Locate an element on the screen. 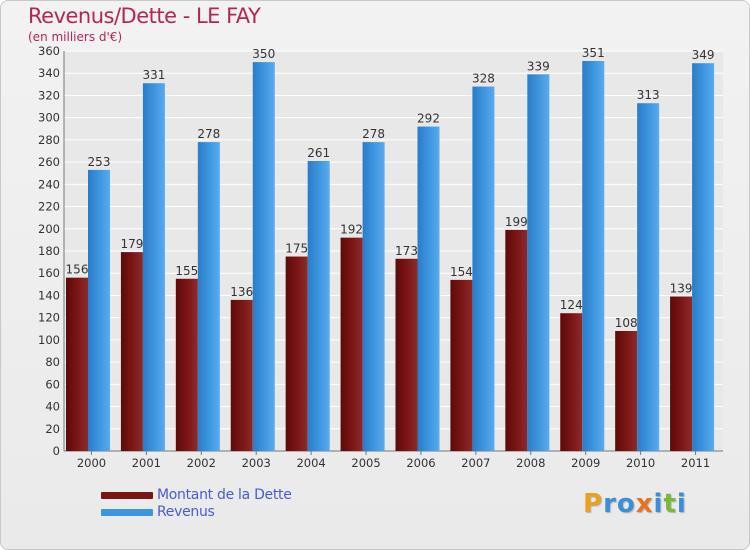 The width and height of the screenshot is (750, 550). logo-letter: t is located at coordinates (670, 504).